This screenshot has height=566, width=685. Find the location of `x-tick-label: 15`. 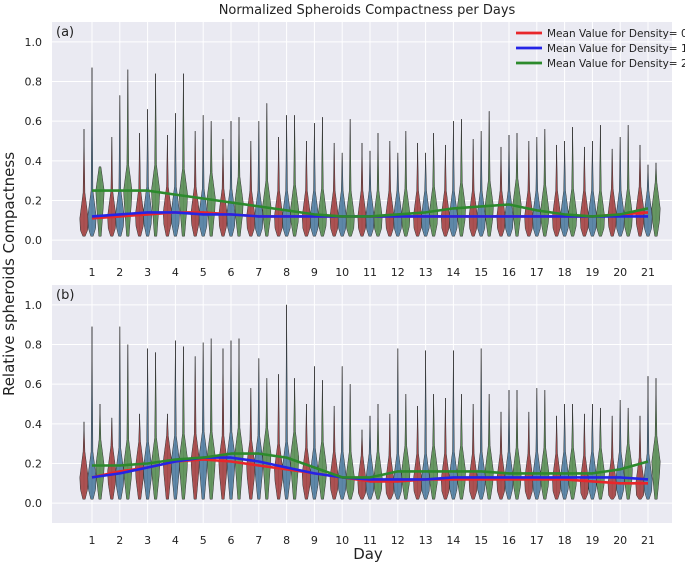

x-tick-label: 15 is located at coordinates (481, 540).